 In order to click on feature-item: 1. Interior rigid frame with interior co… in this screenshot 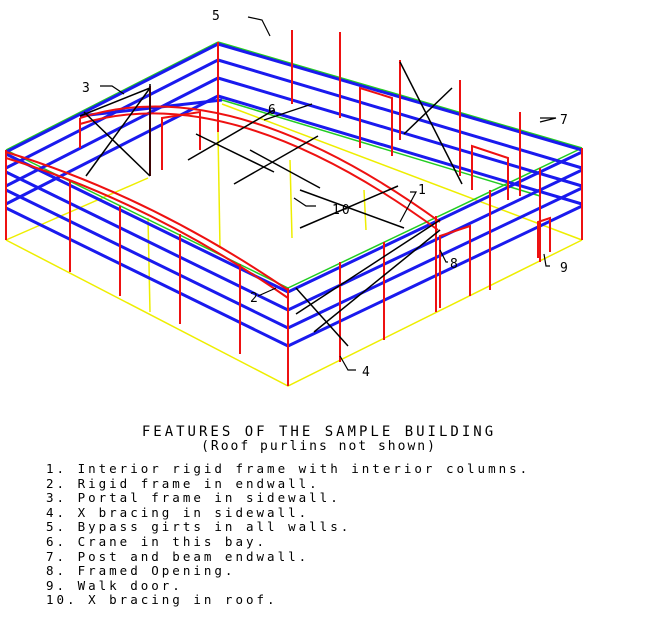, I will do `click(288, 468)`.